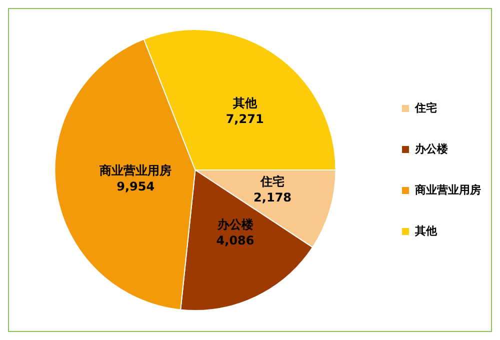 This screenshot has width=500, height=340. I want to click on slice-label: 住宅, so click(272, 181).